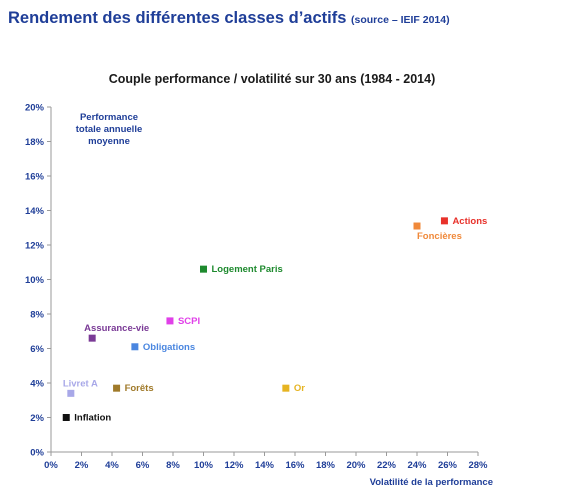  I want to click on x-tick-label: 28%, so click(478, 465).